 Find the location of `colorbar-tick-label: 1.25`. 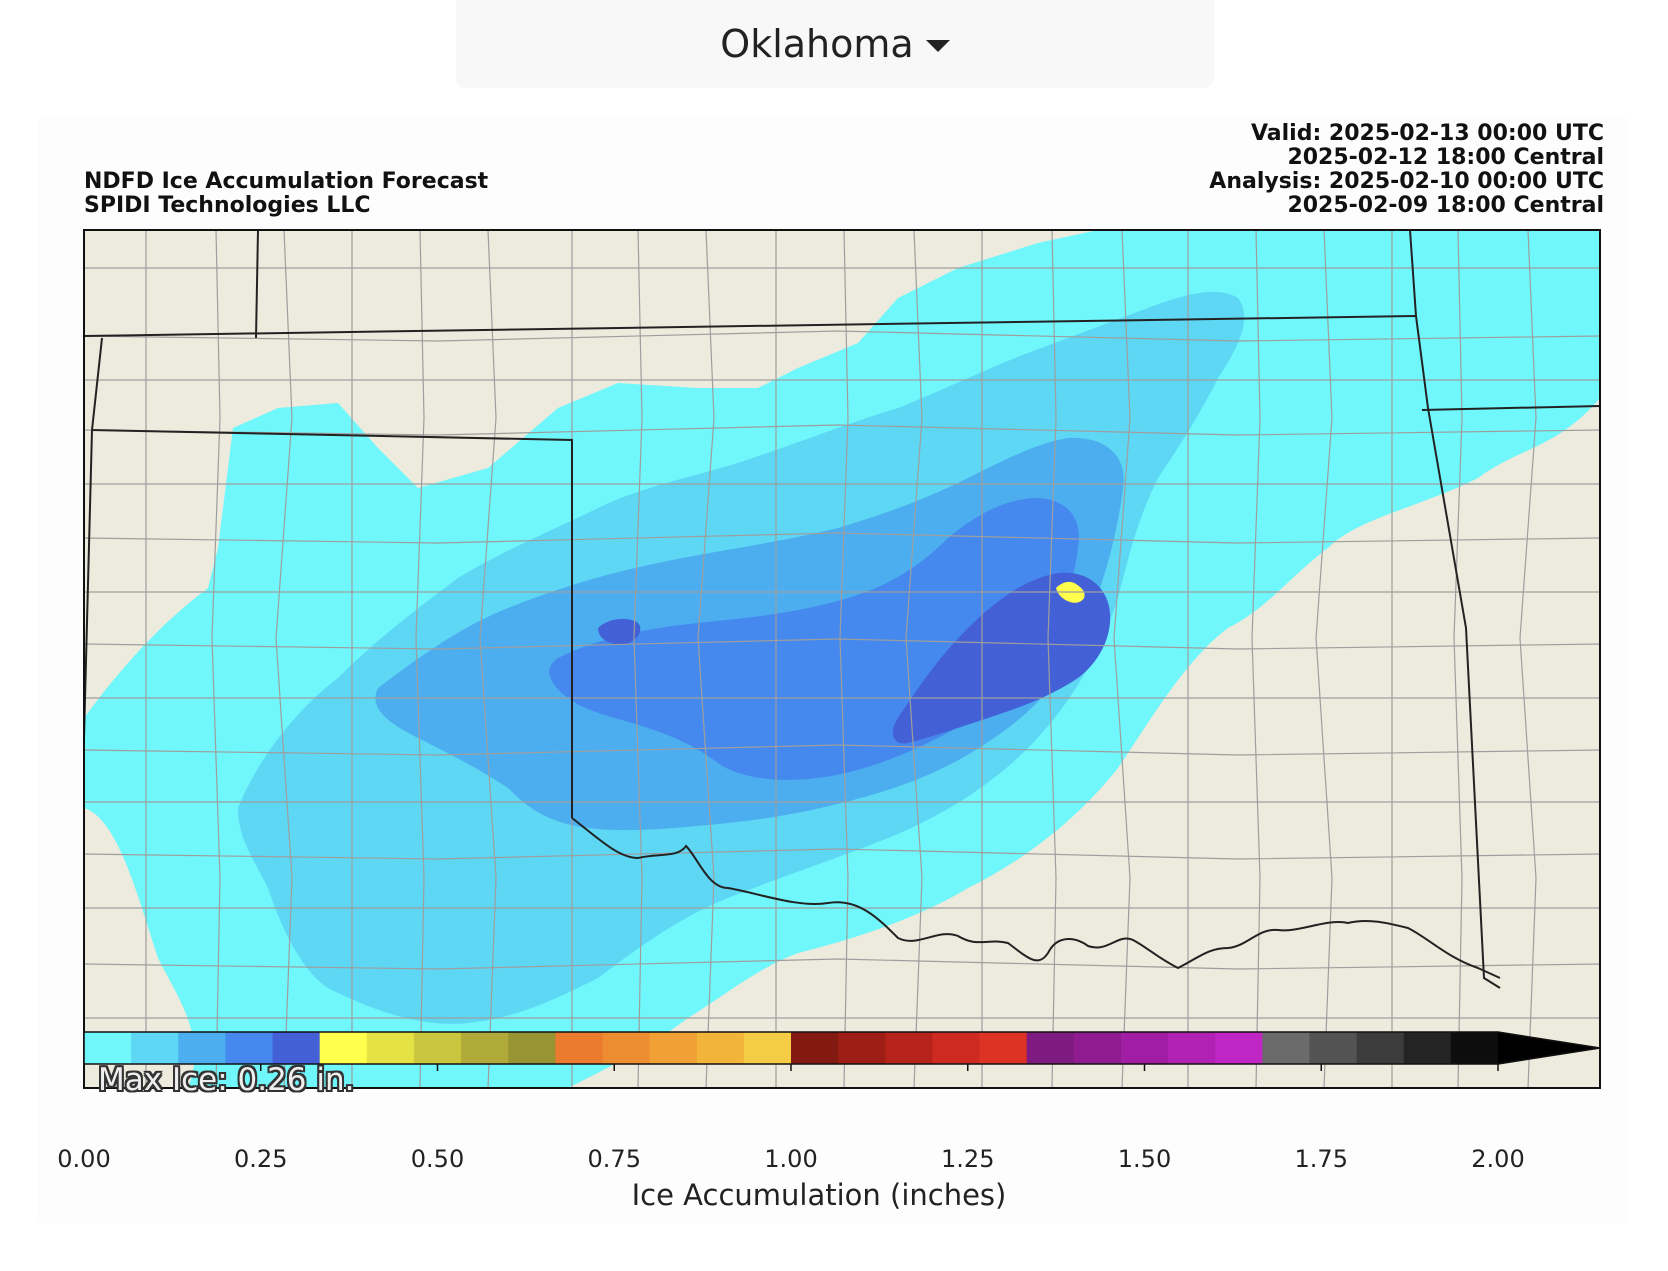

colorbar-tick-label: 1.25 is located at coordinates (968, 1159).